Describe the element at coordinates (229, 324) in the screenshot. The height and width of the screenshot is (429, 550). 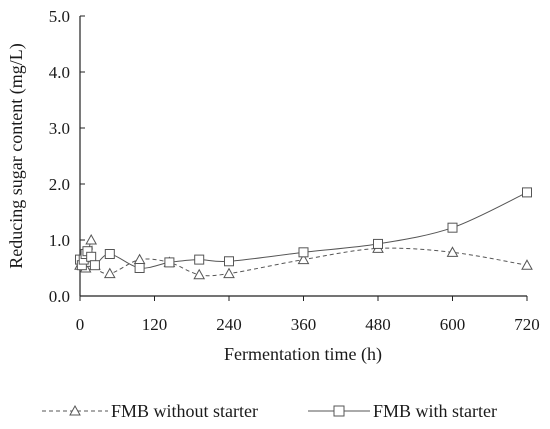
I see `x-tick-label: 240` at that location.